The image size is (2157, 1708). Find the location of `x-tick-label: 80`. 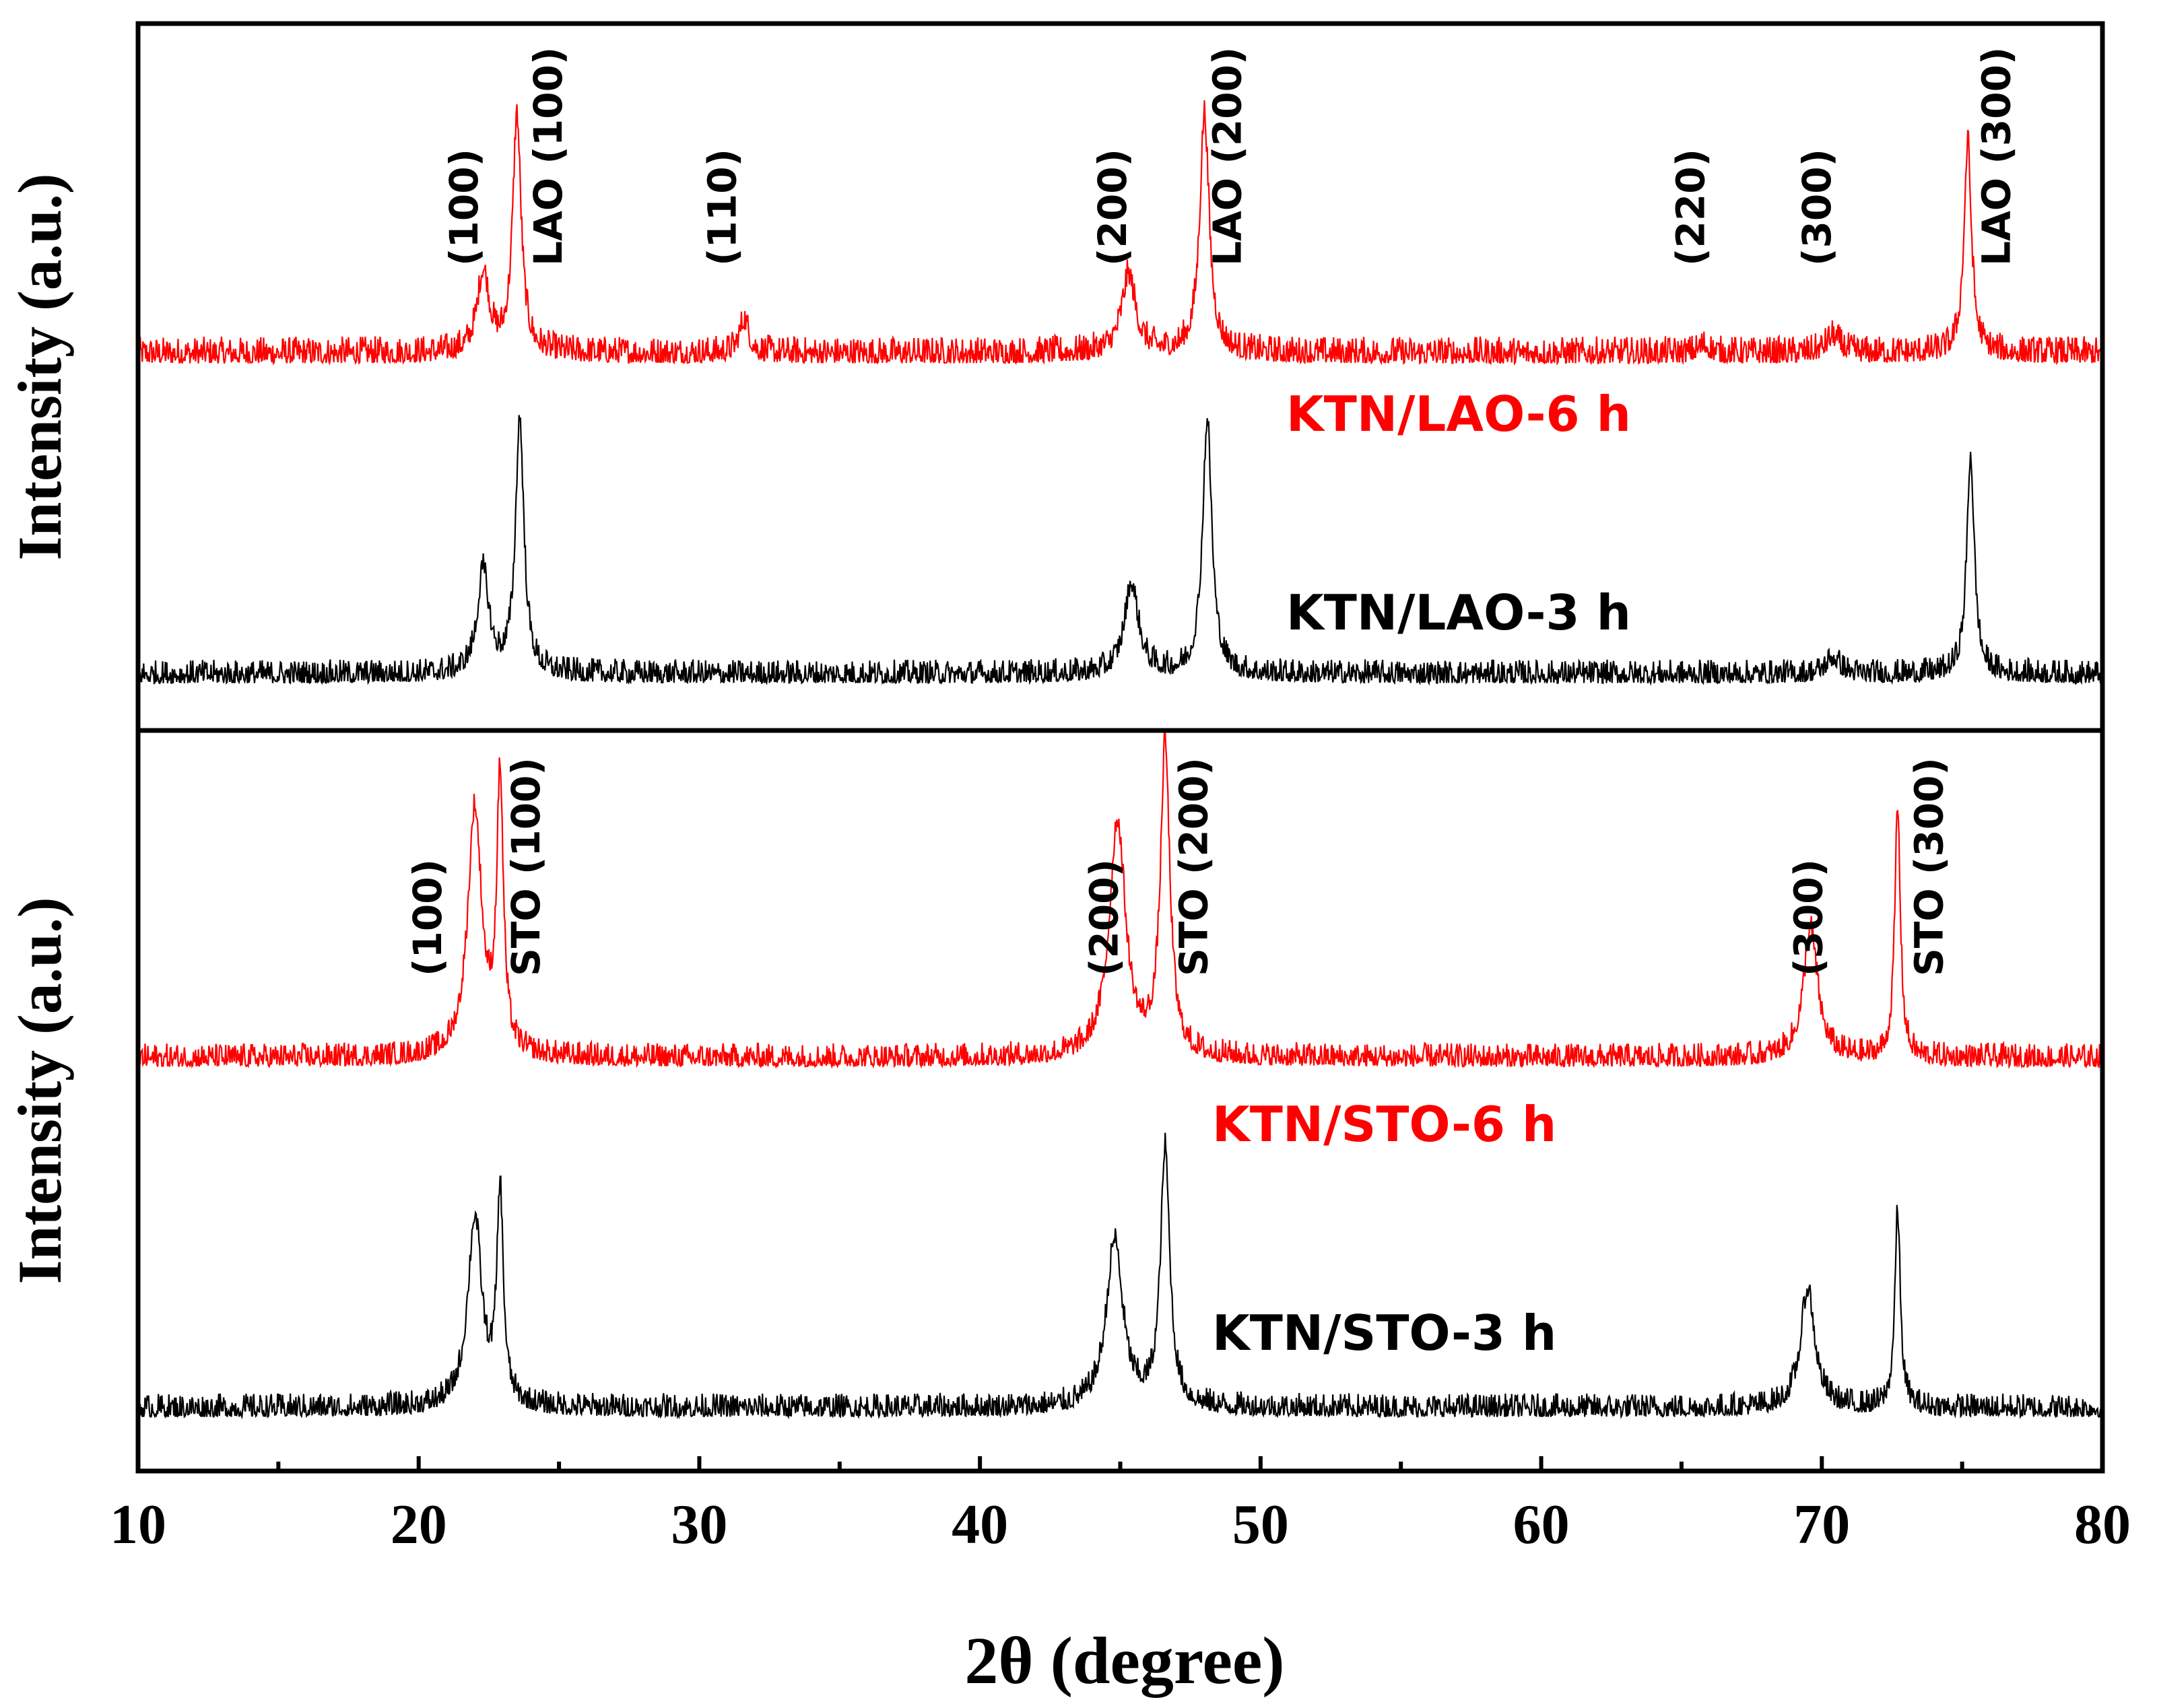

x-tick-label: 80 is located at coordinates (2102, 1524).